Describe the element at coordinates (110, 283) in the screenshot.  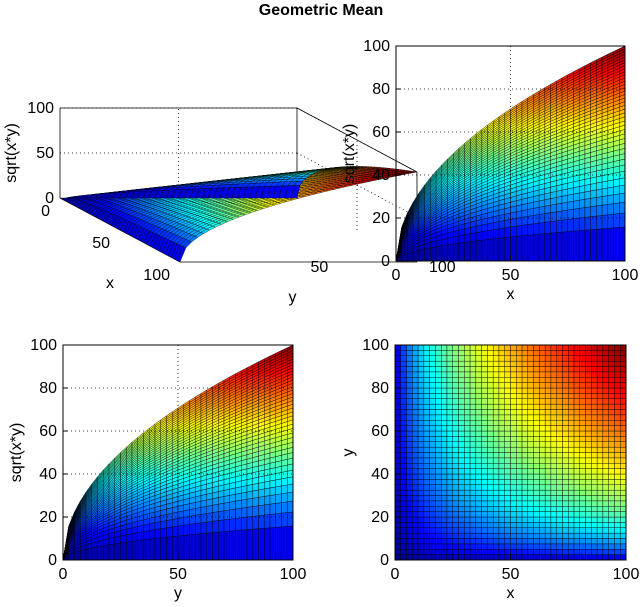
I see `x-axis-label: x` at that location.